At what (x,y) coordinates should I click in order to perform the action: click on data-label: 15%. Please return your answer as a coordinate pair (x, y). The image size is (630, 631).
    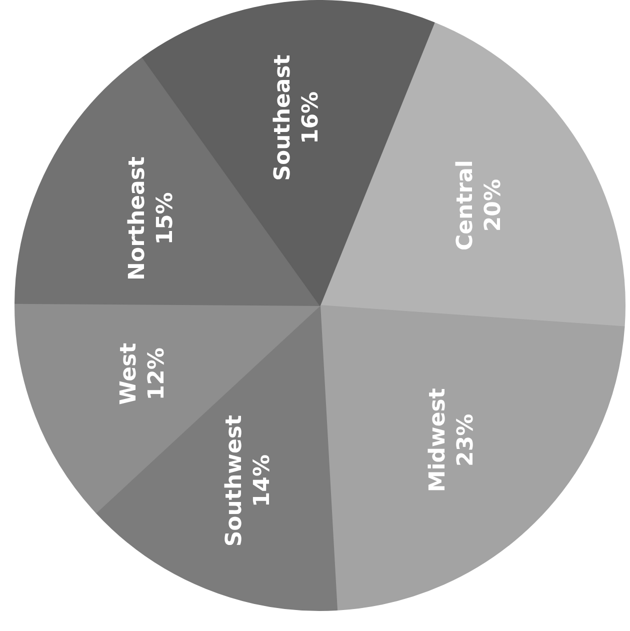
    Looking at the image, I should click on (165, 218).